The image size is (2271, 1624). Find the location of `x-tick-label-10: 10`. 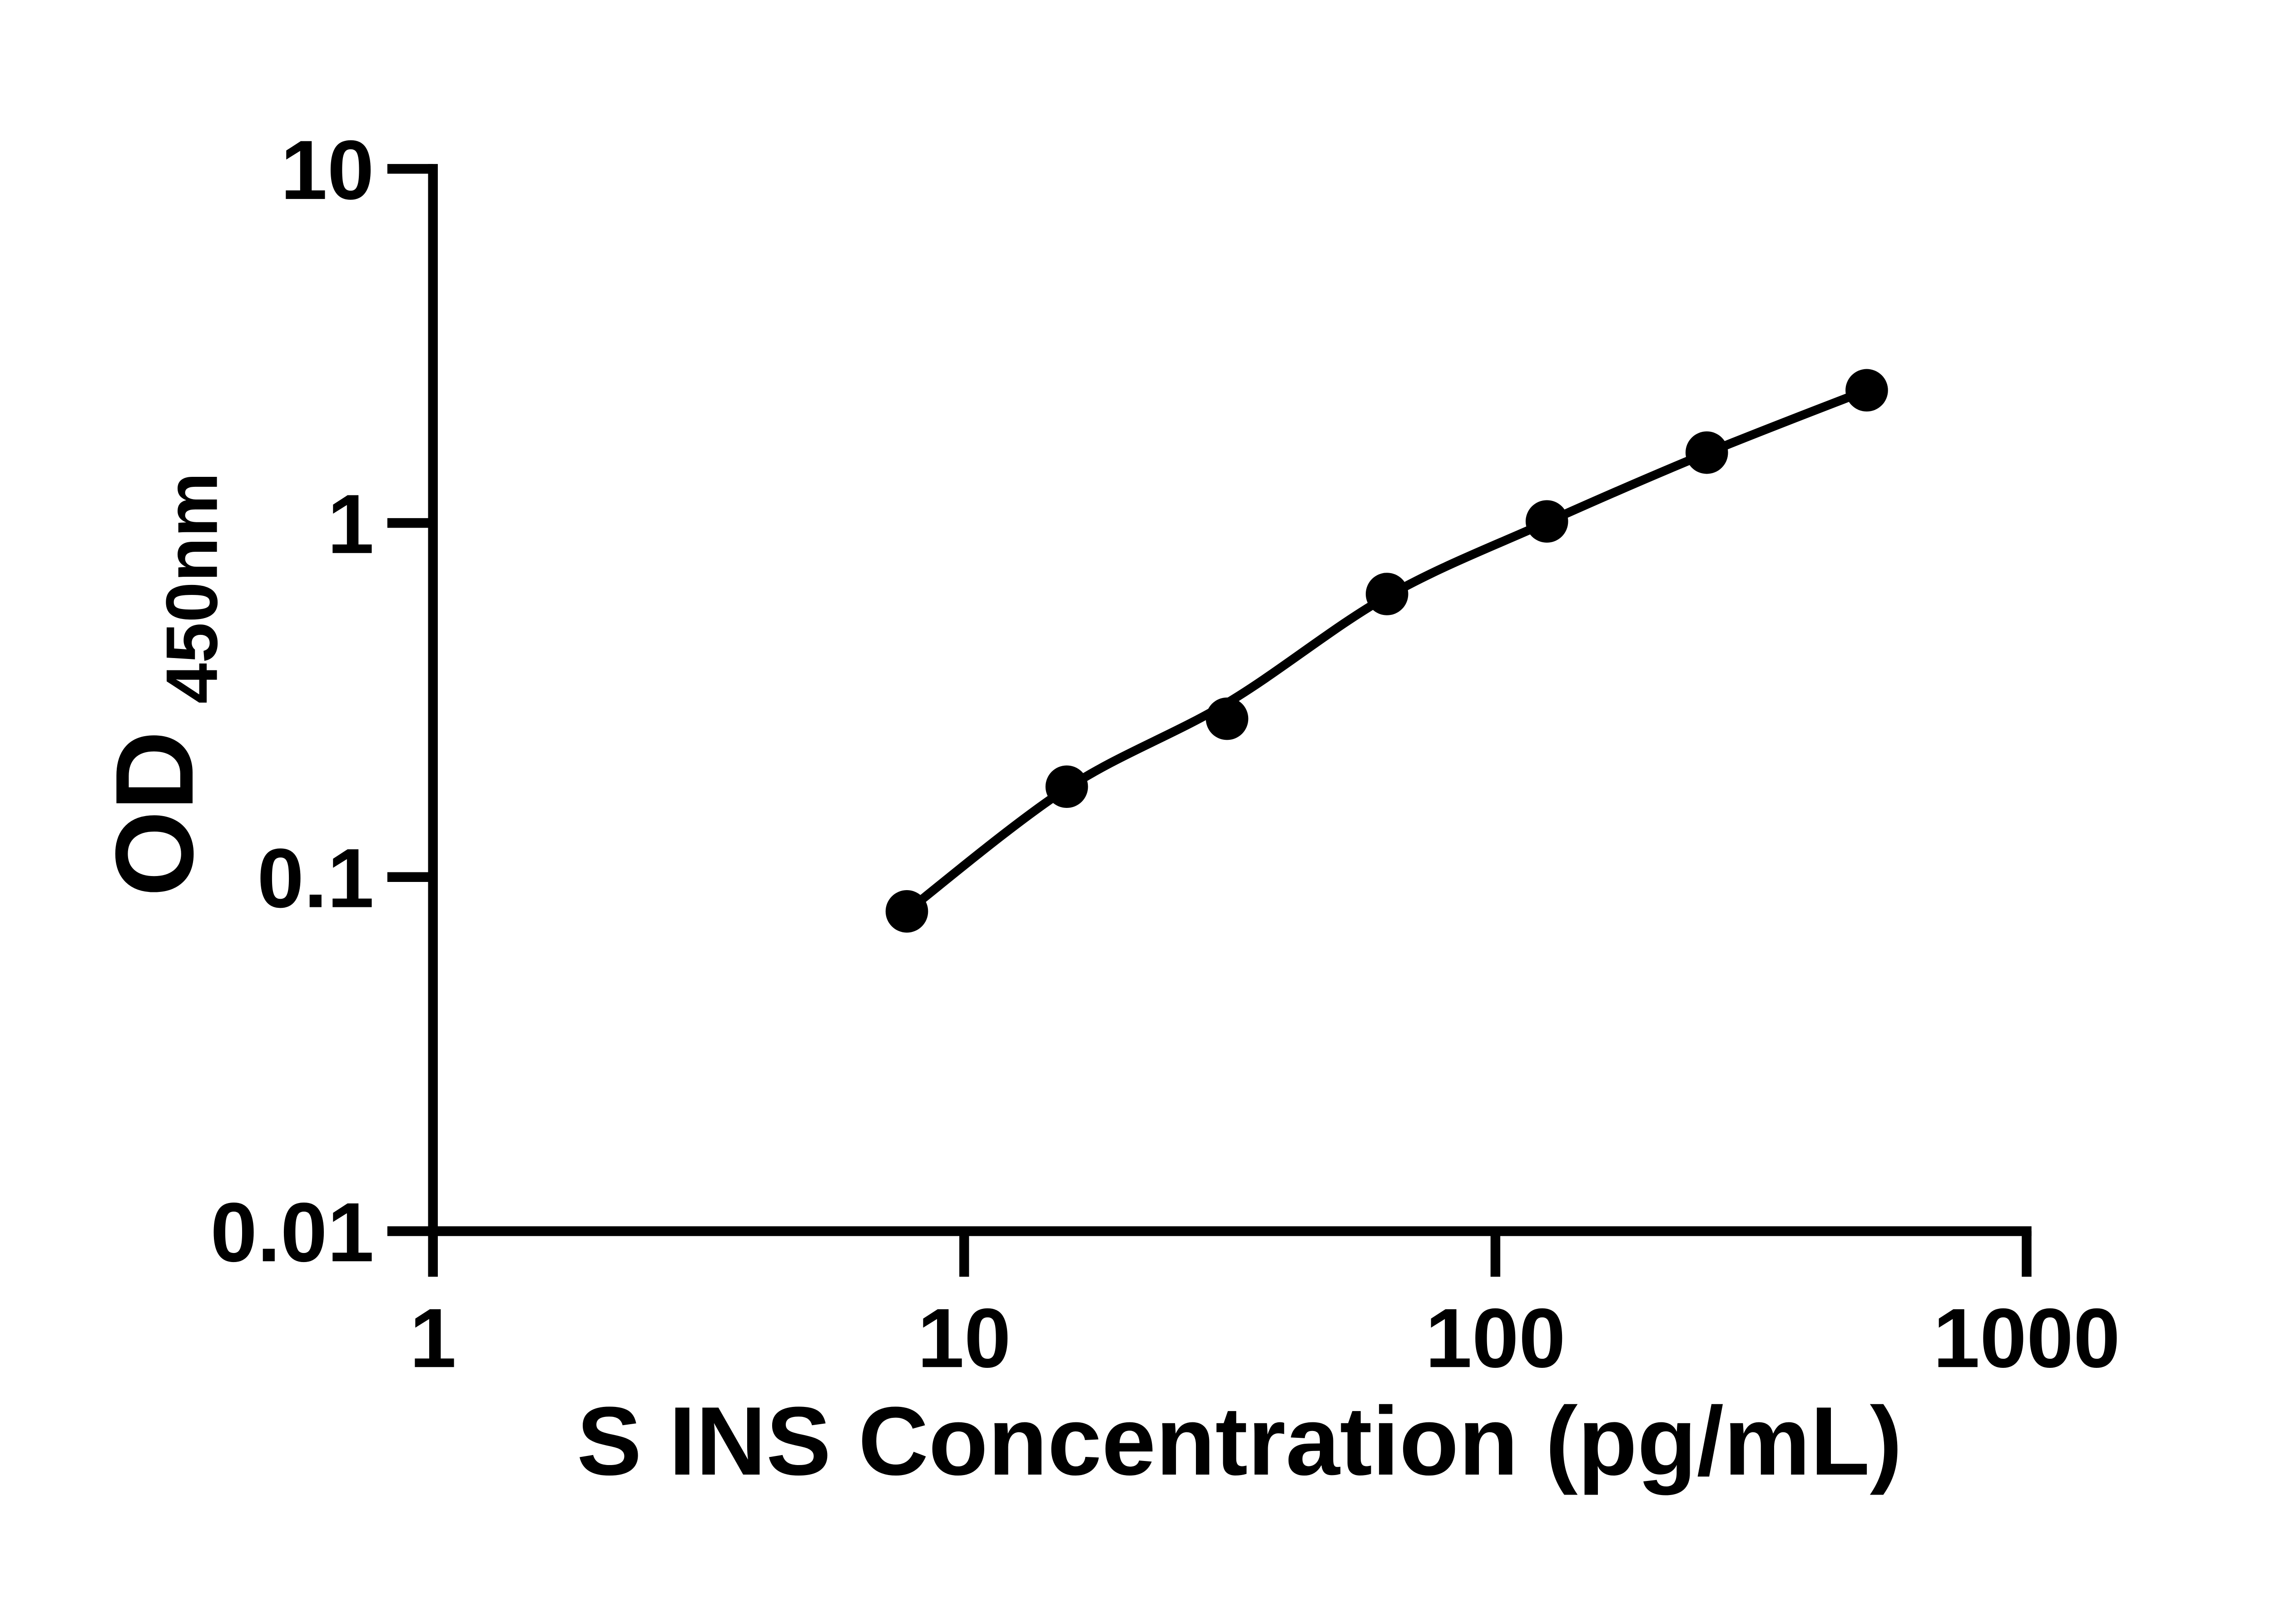

x-tick-label-10: 10 is located at coordinates (964, 1338).